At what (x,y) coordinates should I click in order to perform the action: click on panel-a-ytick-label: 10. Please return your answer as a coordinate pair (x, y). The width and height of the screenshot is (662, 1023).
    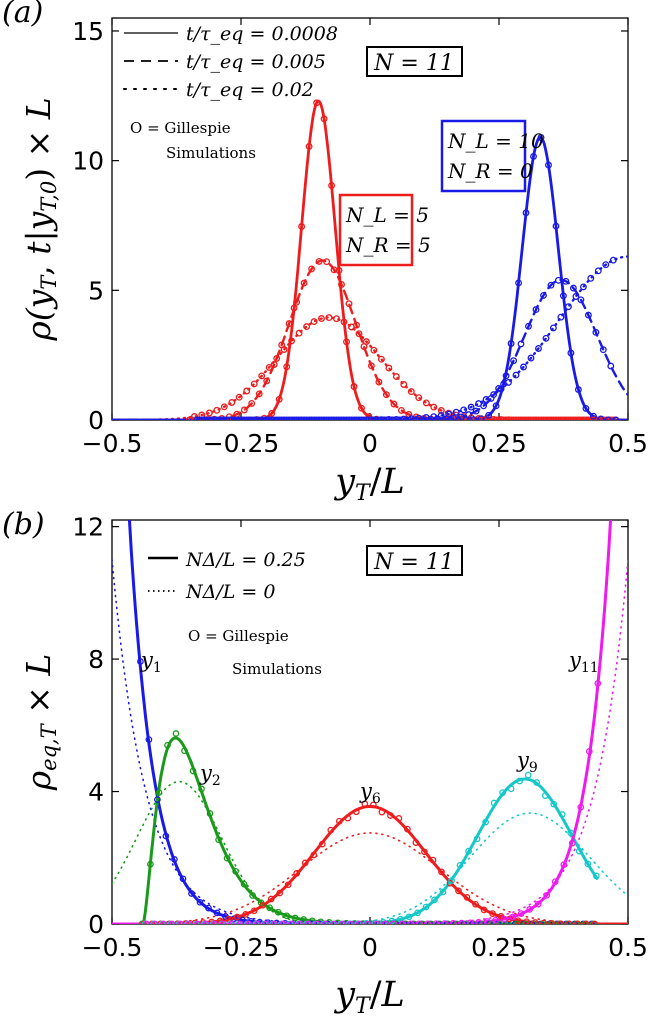
    Looking at the image, I should click on (88, 161).